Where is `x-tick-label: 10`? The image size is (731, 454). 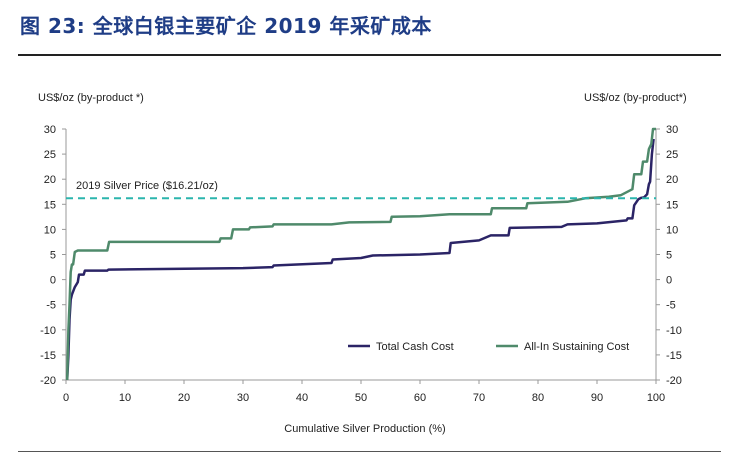 x-tick-label: 10 is located at coordinates (125, 398).